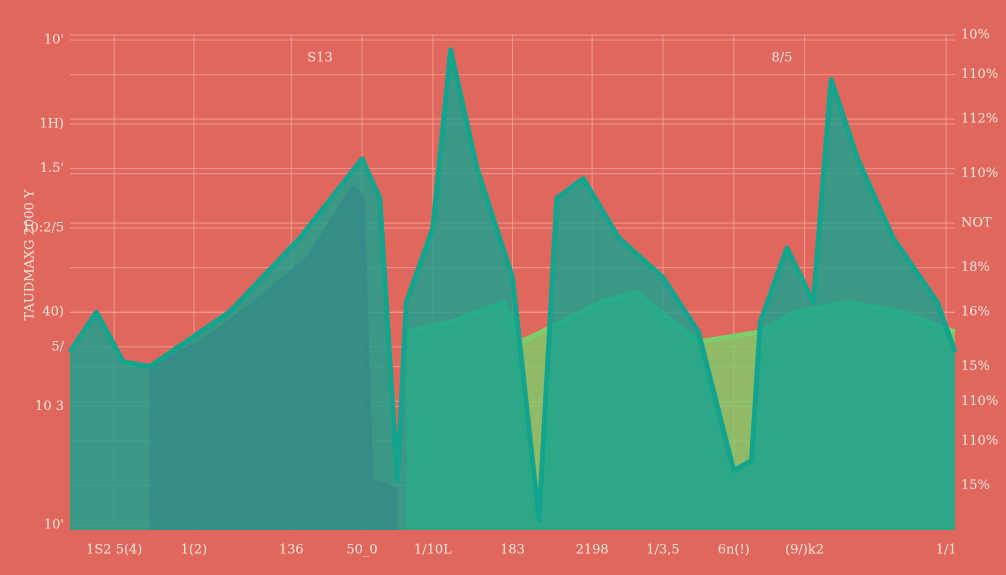 This screenshot has height=575, width=1006. I want to click on annotation: 8/5, so click(782, 58).